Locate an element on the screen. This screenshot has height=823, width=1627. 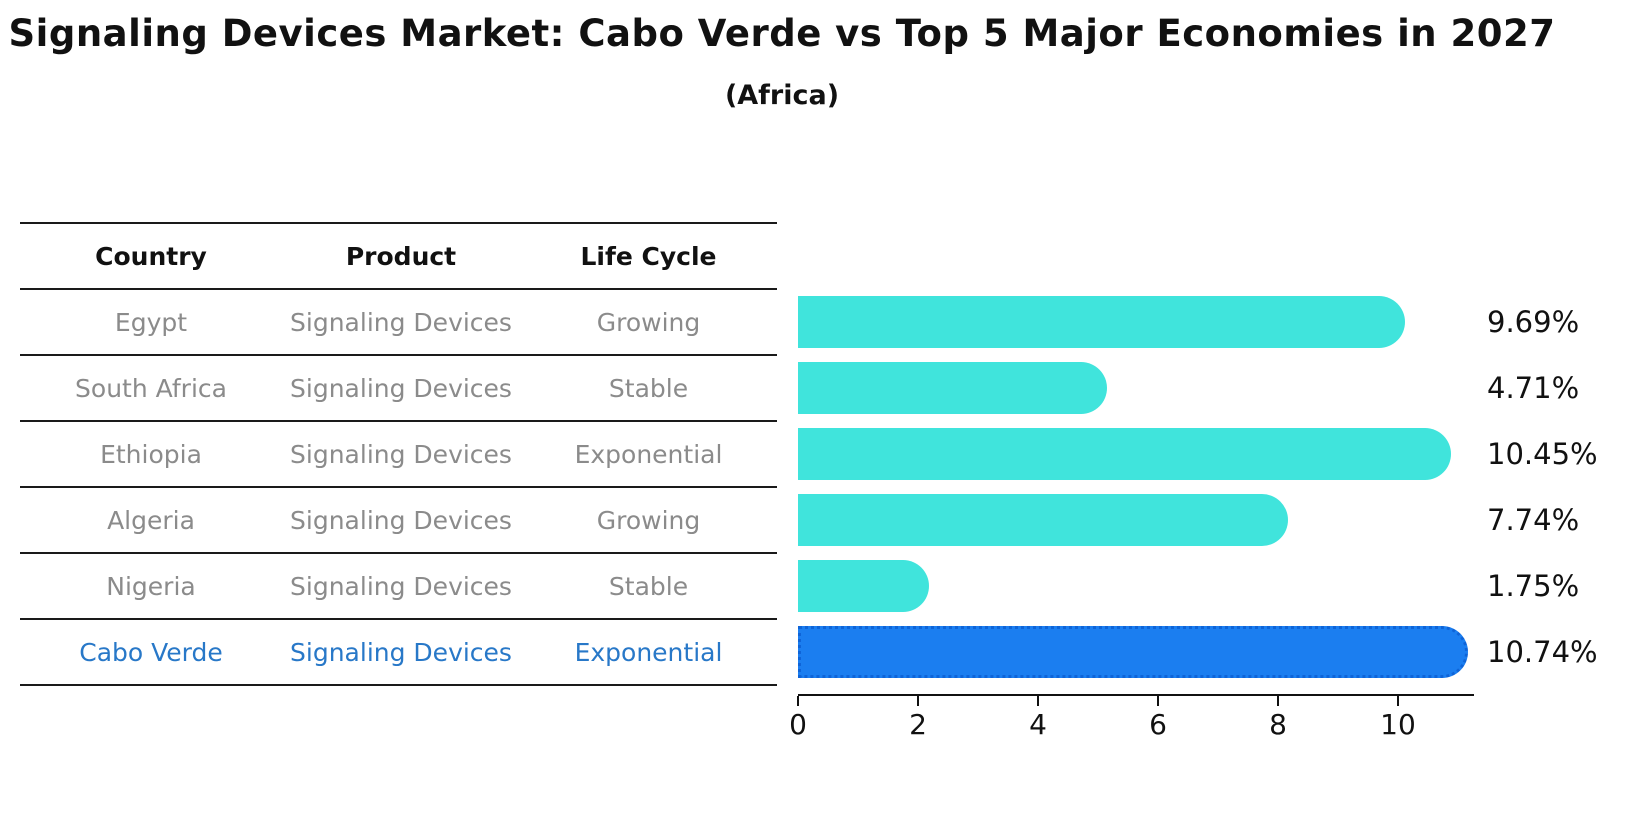
table-row: Ethiopia Signaling Devices Exponential is located at coordinates (398, 455).